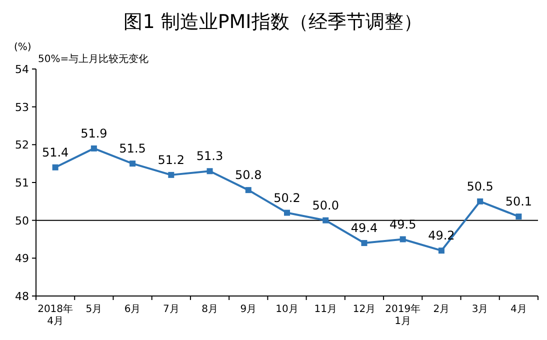  Describe the element at coordinates (325, 309) in the screenshot. I see `x-tick-label: 11月` at that location.